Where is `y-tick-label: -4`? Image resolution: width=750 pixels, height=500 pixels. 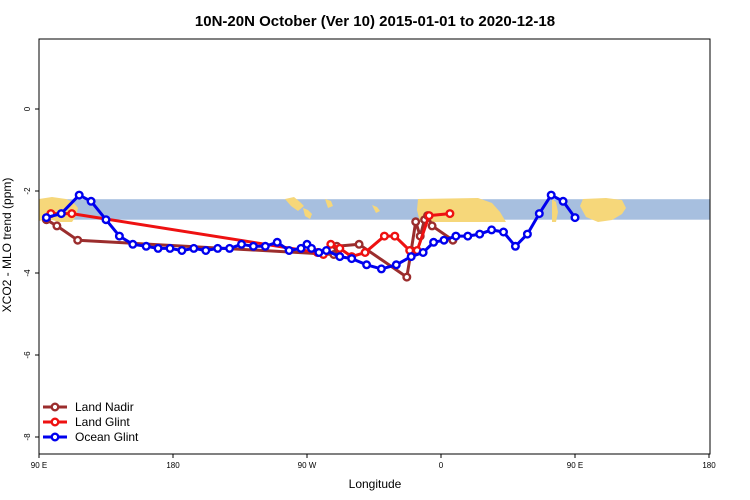 y-tick-label: -4 is located at coordinates (27, 273).